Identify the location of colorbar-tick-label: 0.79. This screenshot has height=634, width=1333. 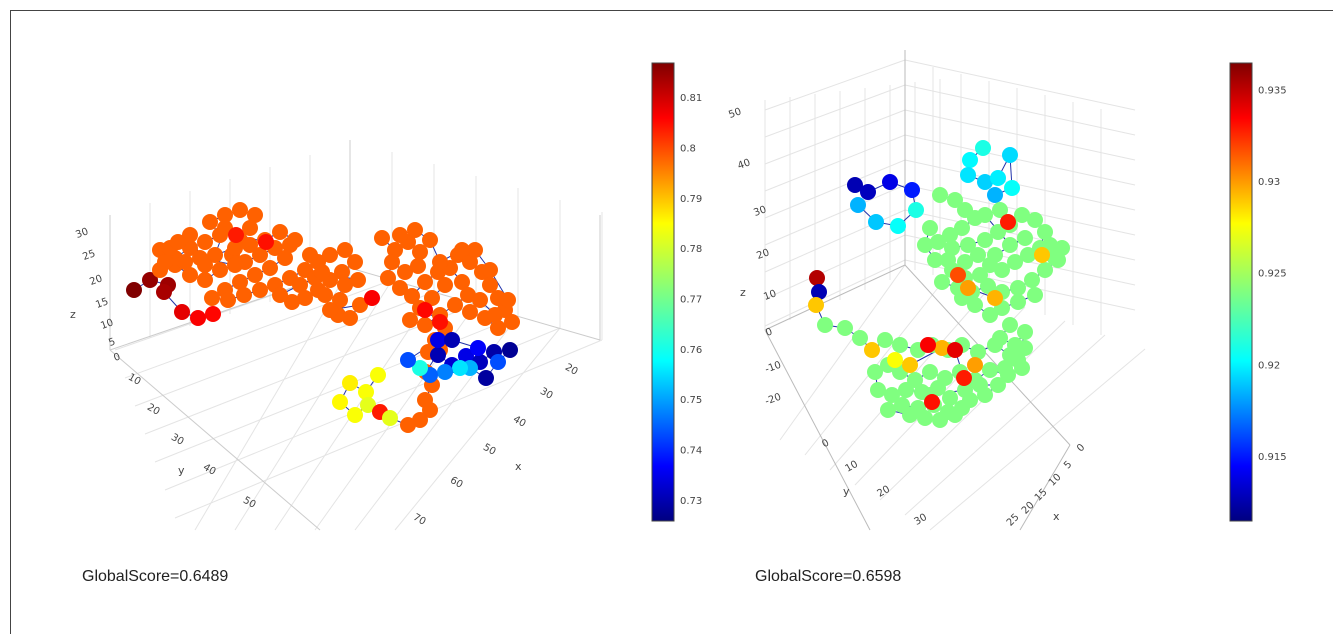
(691, 199).